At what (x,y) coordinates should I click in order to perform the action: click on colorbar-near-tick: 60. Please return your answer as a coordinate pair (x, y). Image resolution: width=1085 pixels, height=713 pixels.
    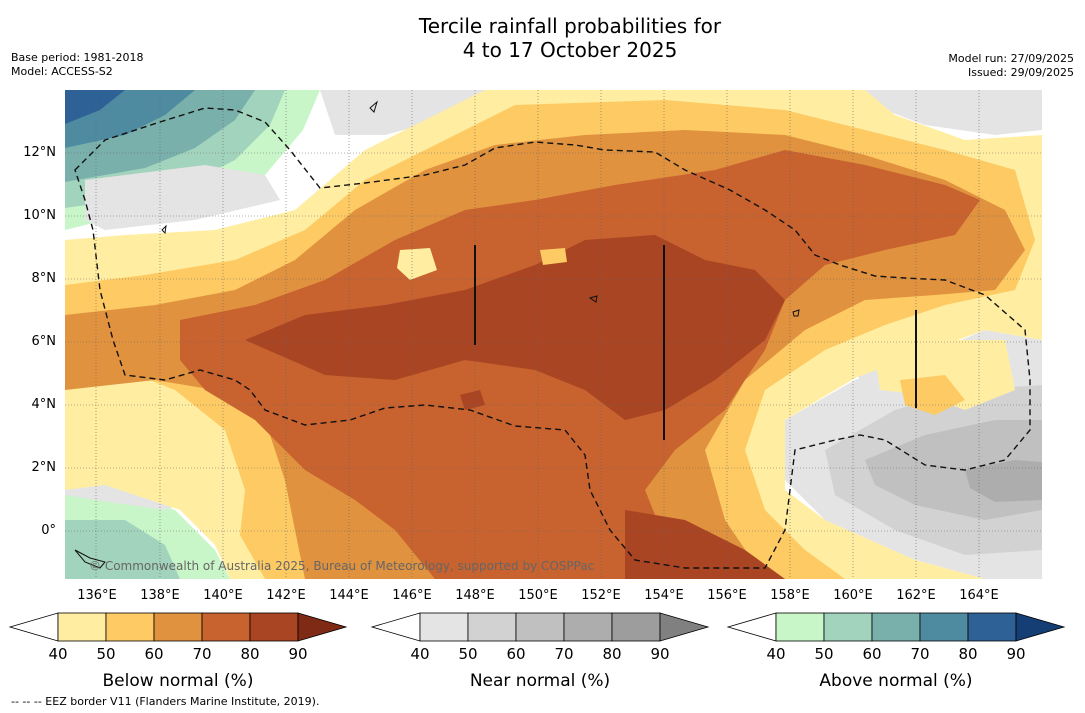
    Looking at the image, I should click on (515, 654).